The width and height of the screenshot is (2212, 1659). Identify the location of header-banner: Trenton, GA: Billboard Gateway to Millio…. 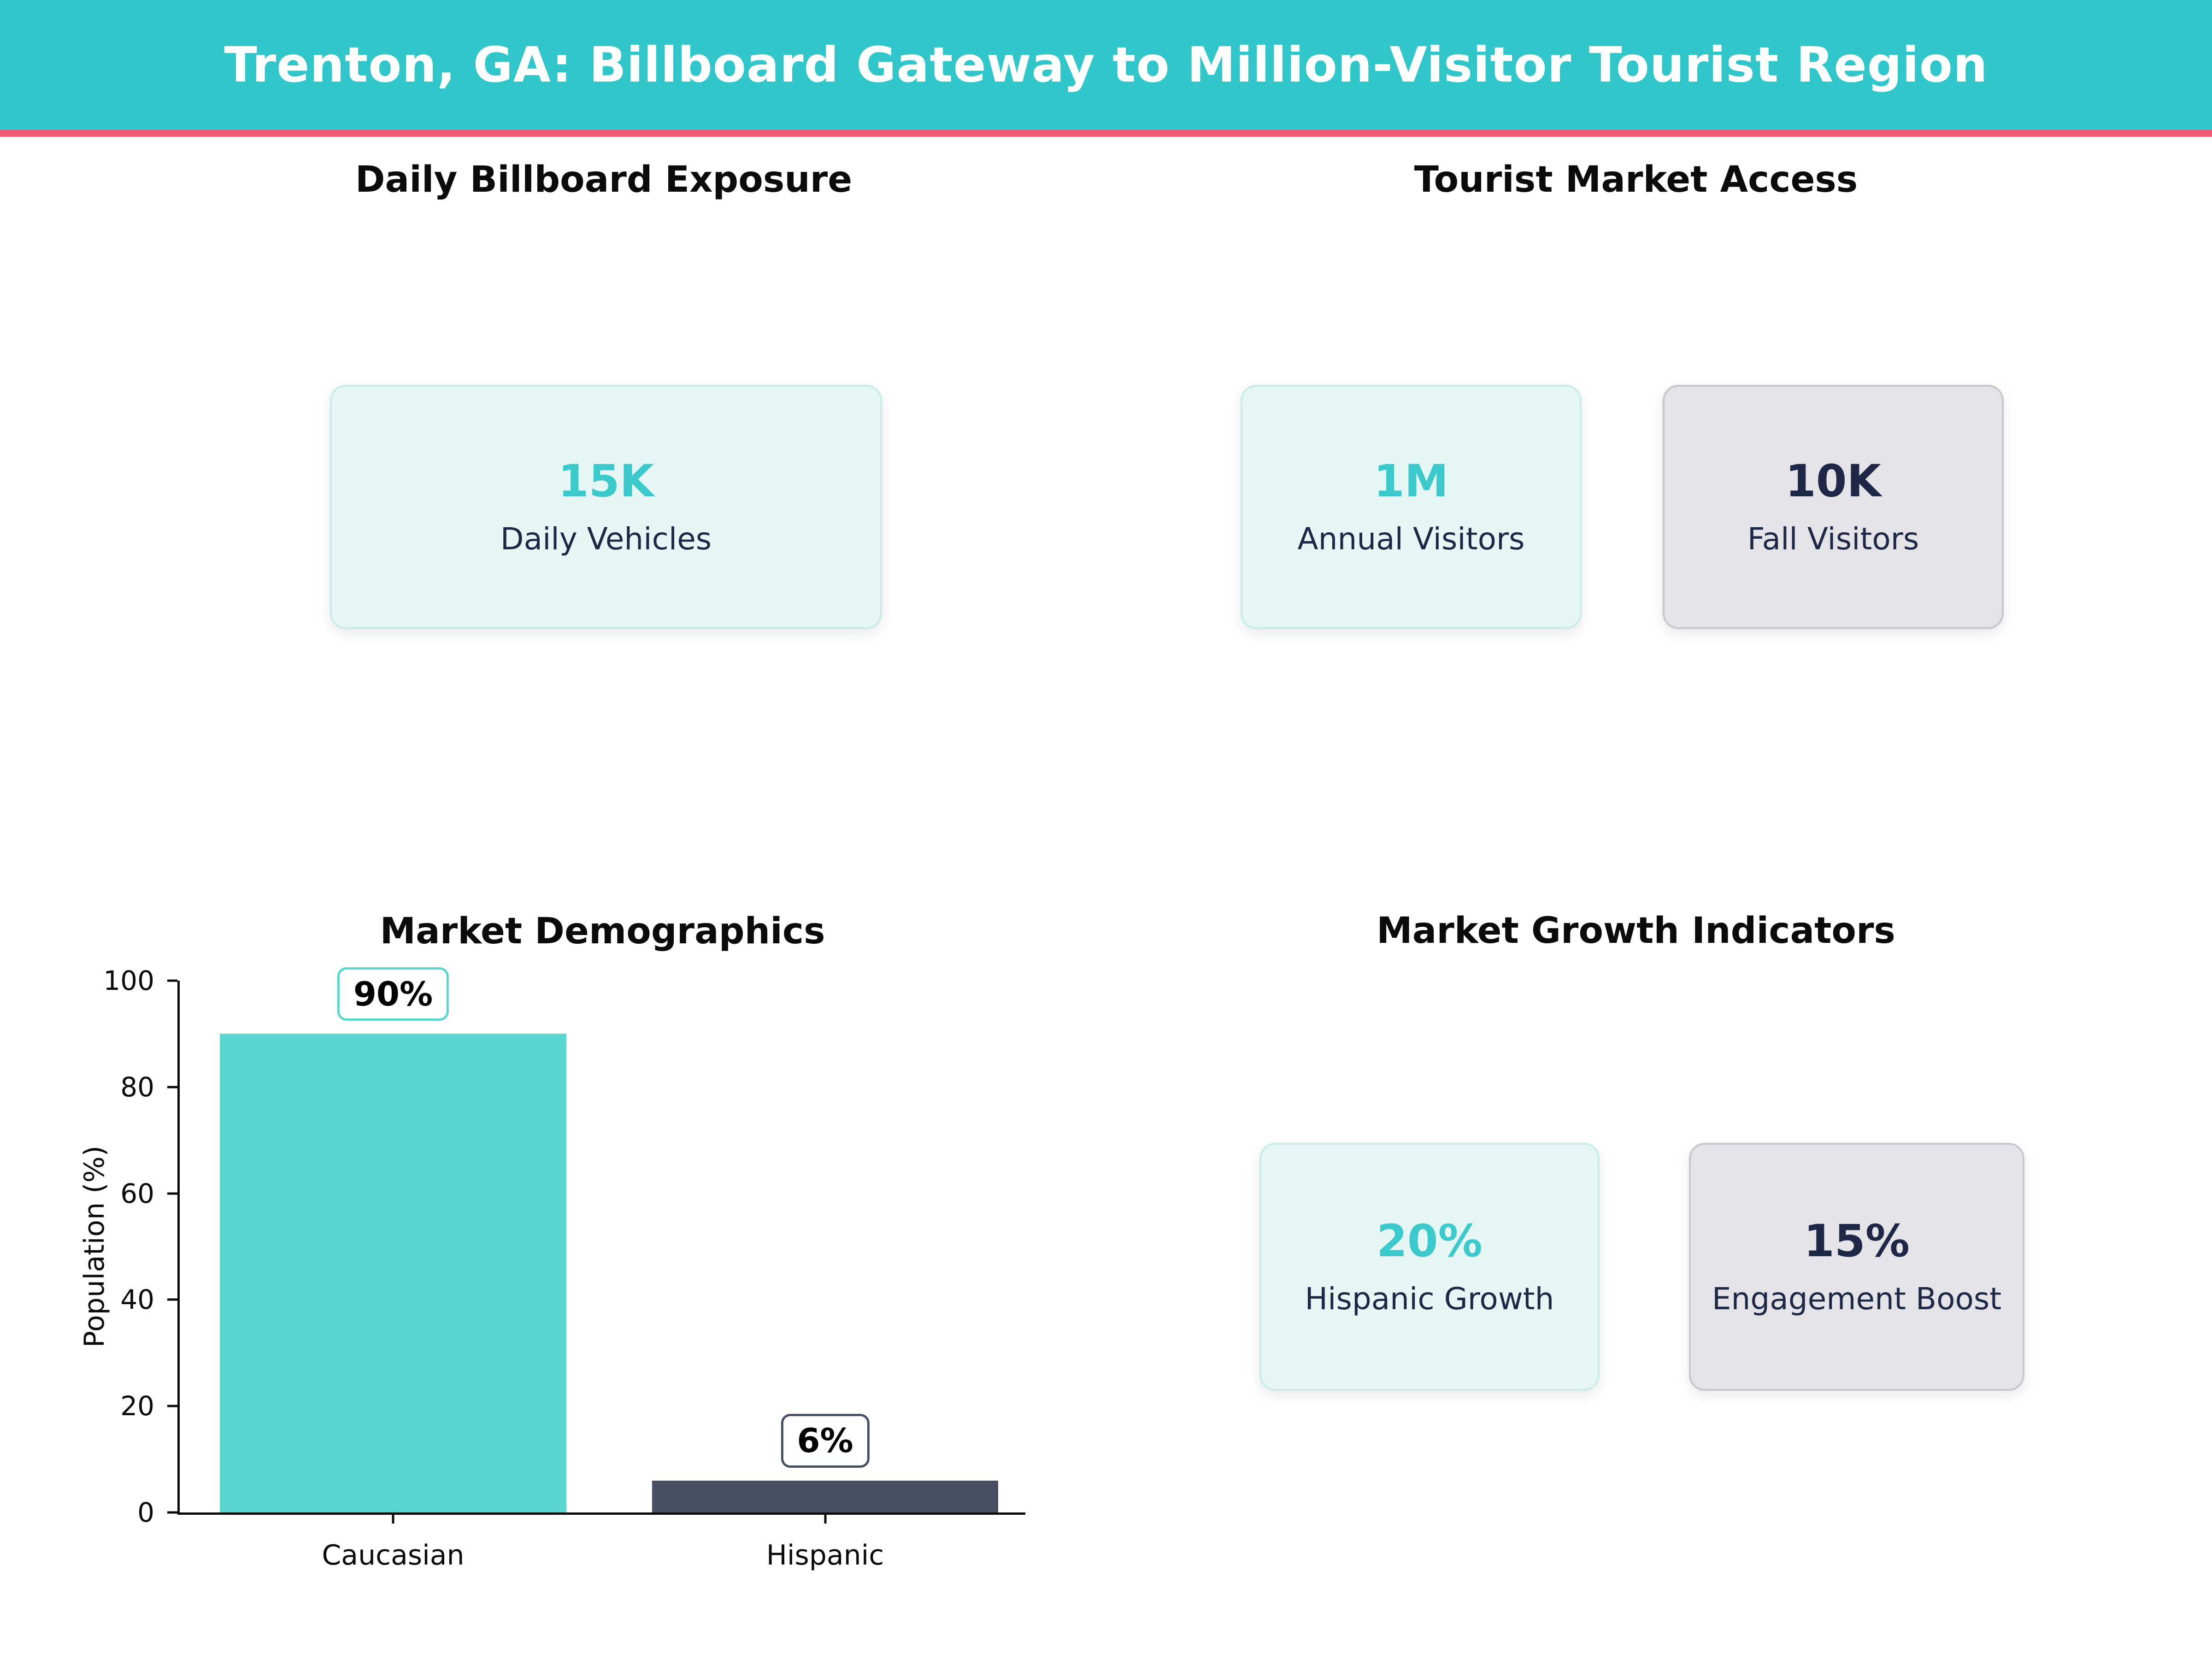
(1106, 65).